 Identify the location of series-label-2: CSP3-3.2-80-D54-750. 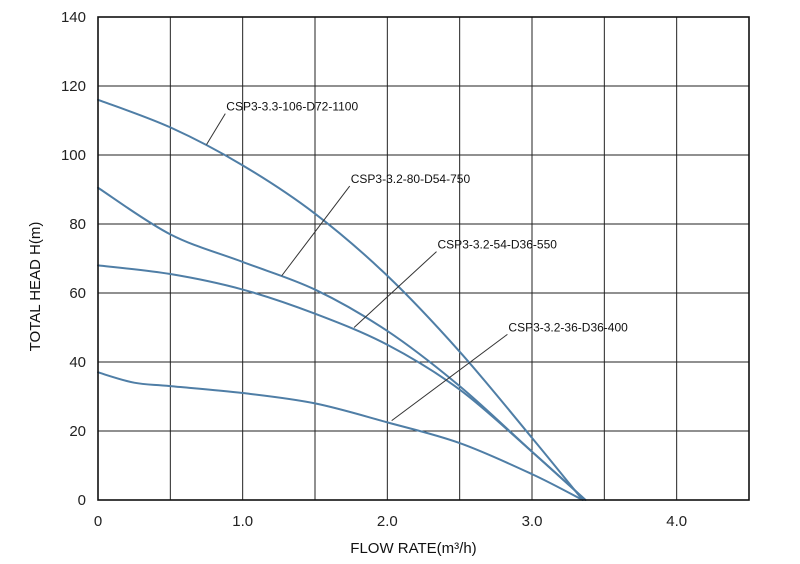
(411, 179).